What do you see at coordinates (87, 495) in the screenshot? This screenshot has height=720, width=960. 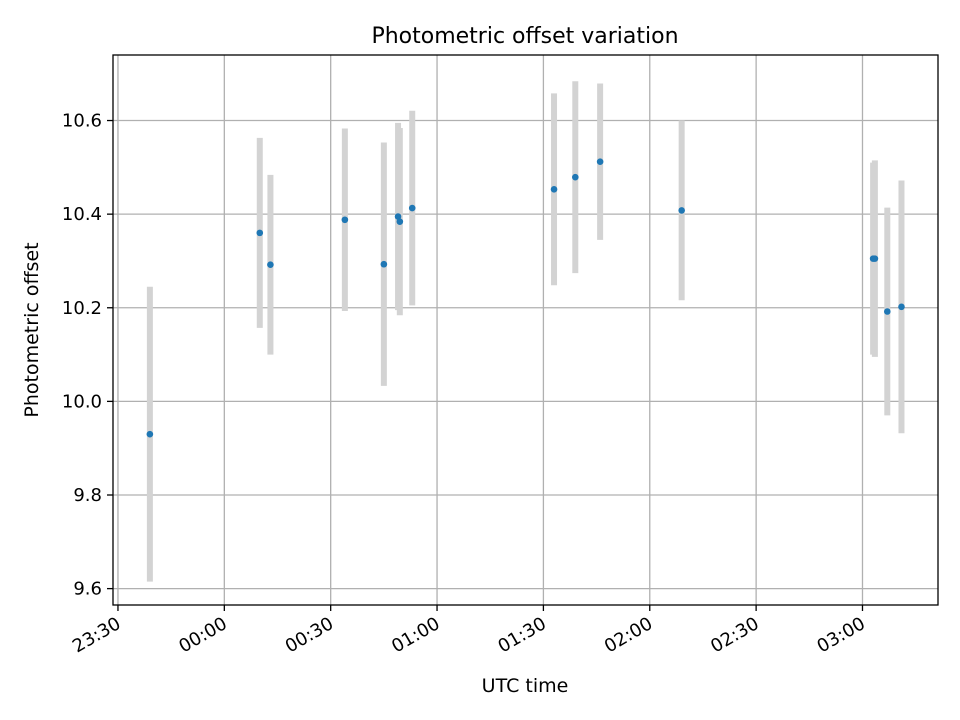 I see `y-tick-label: 9.8` at bounding box center [87, 495].